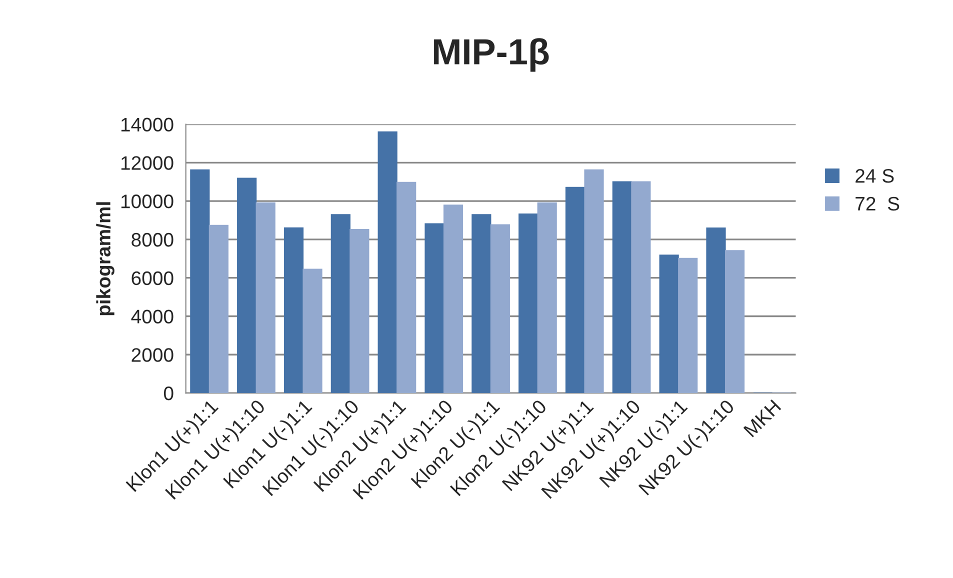 The image size is (953, 578). Describe the element at coordinates (147, 125) in the screenshot. I see `y-tick-label: 14000` at that location.